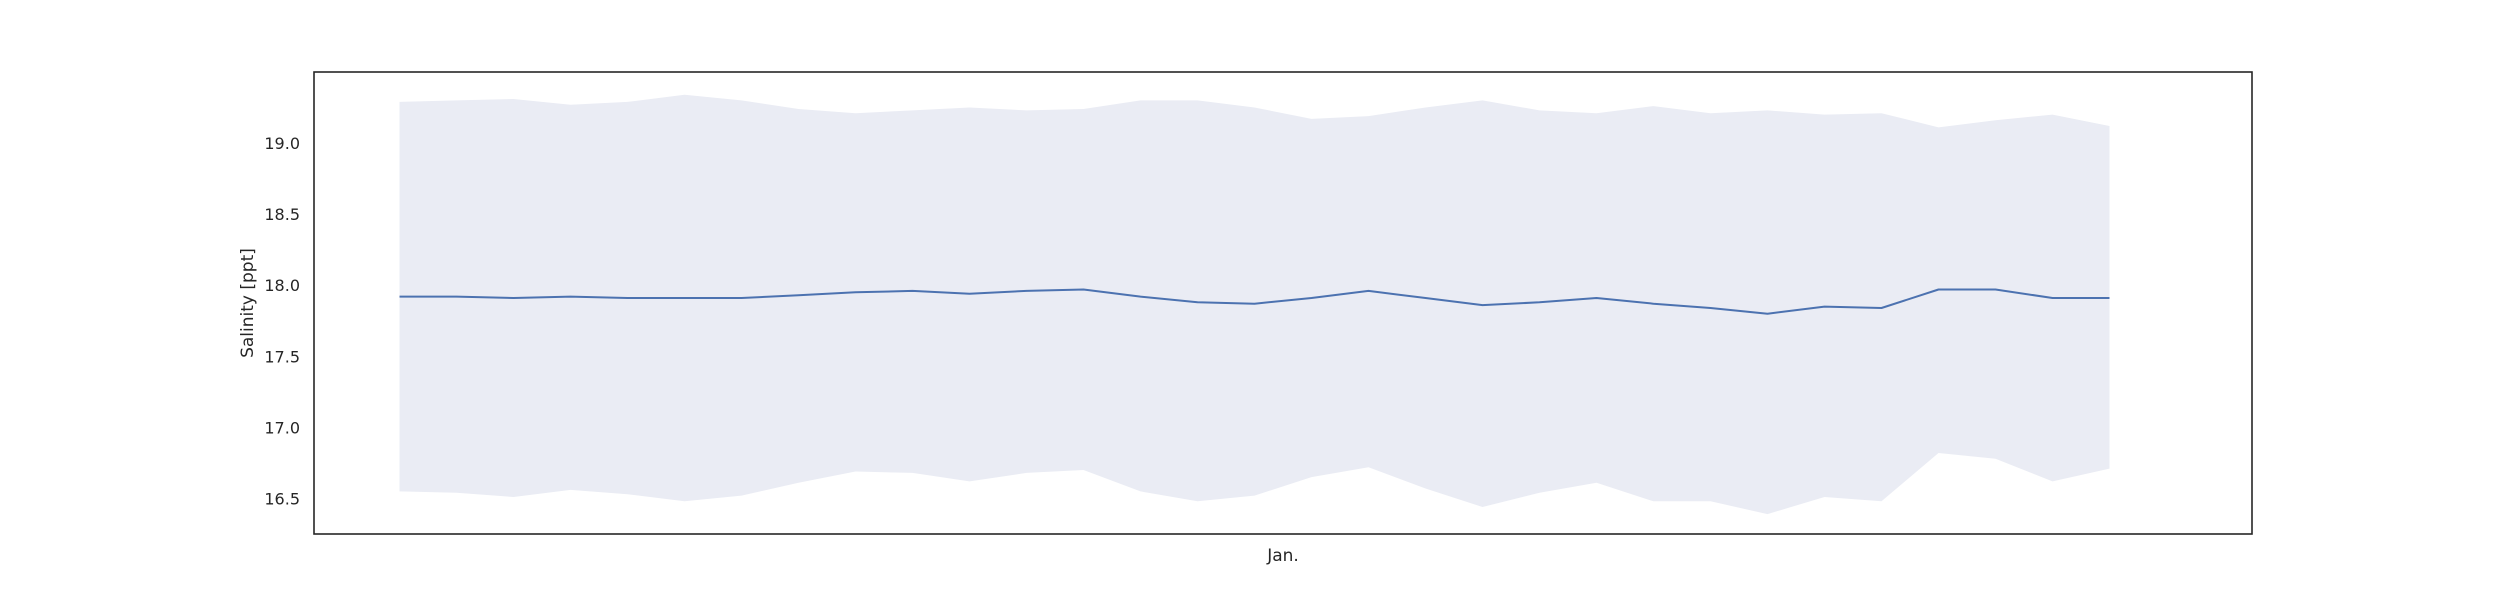 This screenshot has width=2500, height=600. I want to click on y-tick-label: 18.5, so click(282, 214).